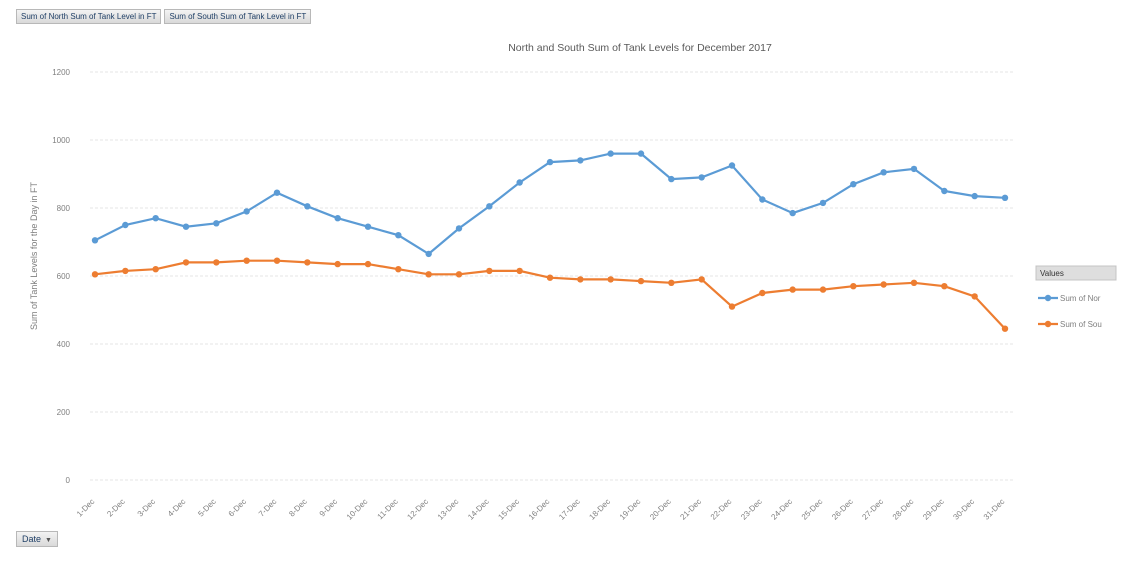  What do you see at coordinates (267, 507) in the screenshot?
I see `x-tick-label: 7-Dec` at bounding box center [267, 507].